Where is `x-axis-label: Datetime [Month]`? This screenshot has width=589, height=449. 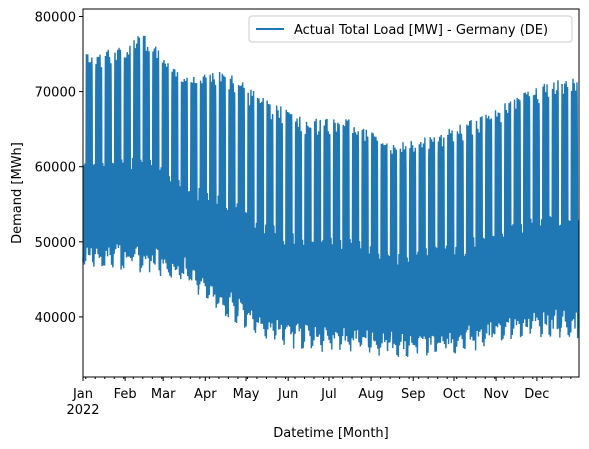 x-axis-label: Datetime [Month] is located at coordinates (330, 433).